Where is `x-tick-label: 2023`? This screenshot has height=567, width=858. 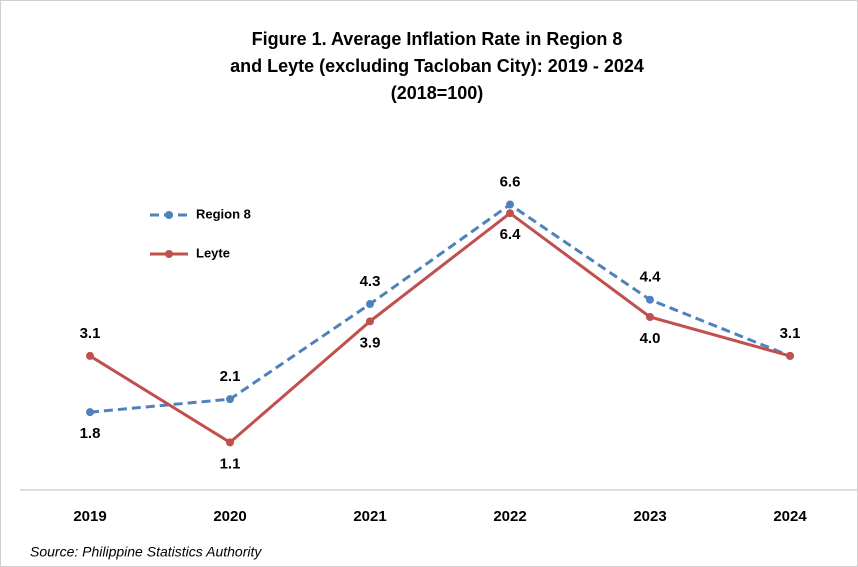
x-tick-label: 2023 is located at coordinates (649, 516).